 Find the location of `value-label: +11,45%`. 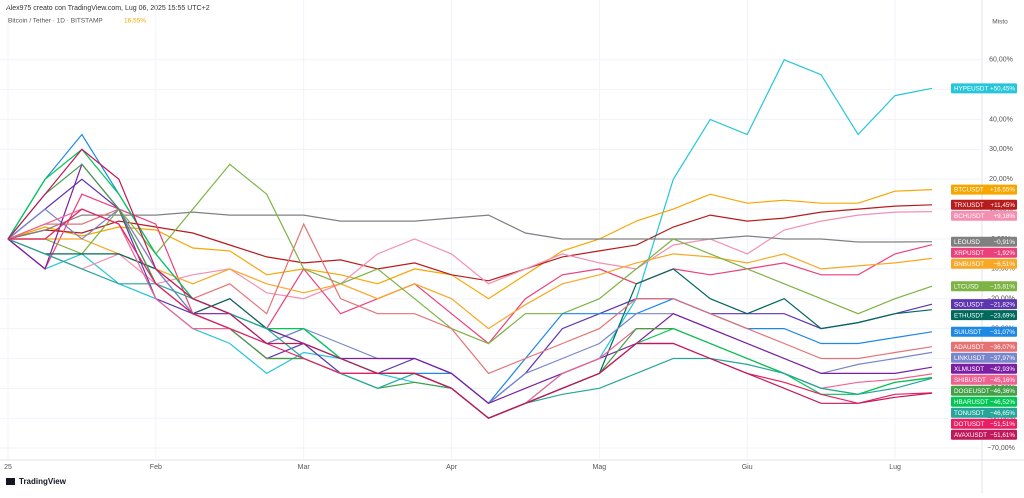

value-label: +11,45% is located at coordinates (1002, 205).